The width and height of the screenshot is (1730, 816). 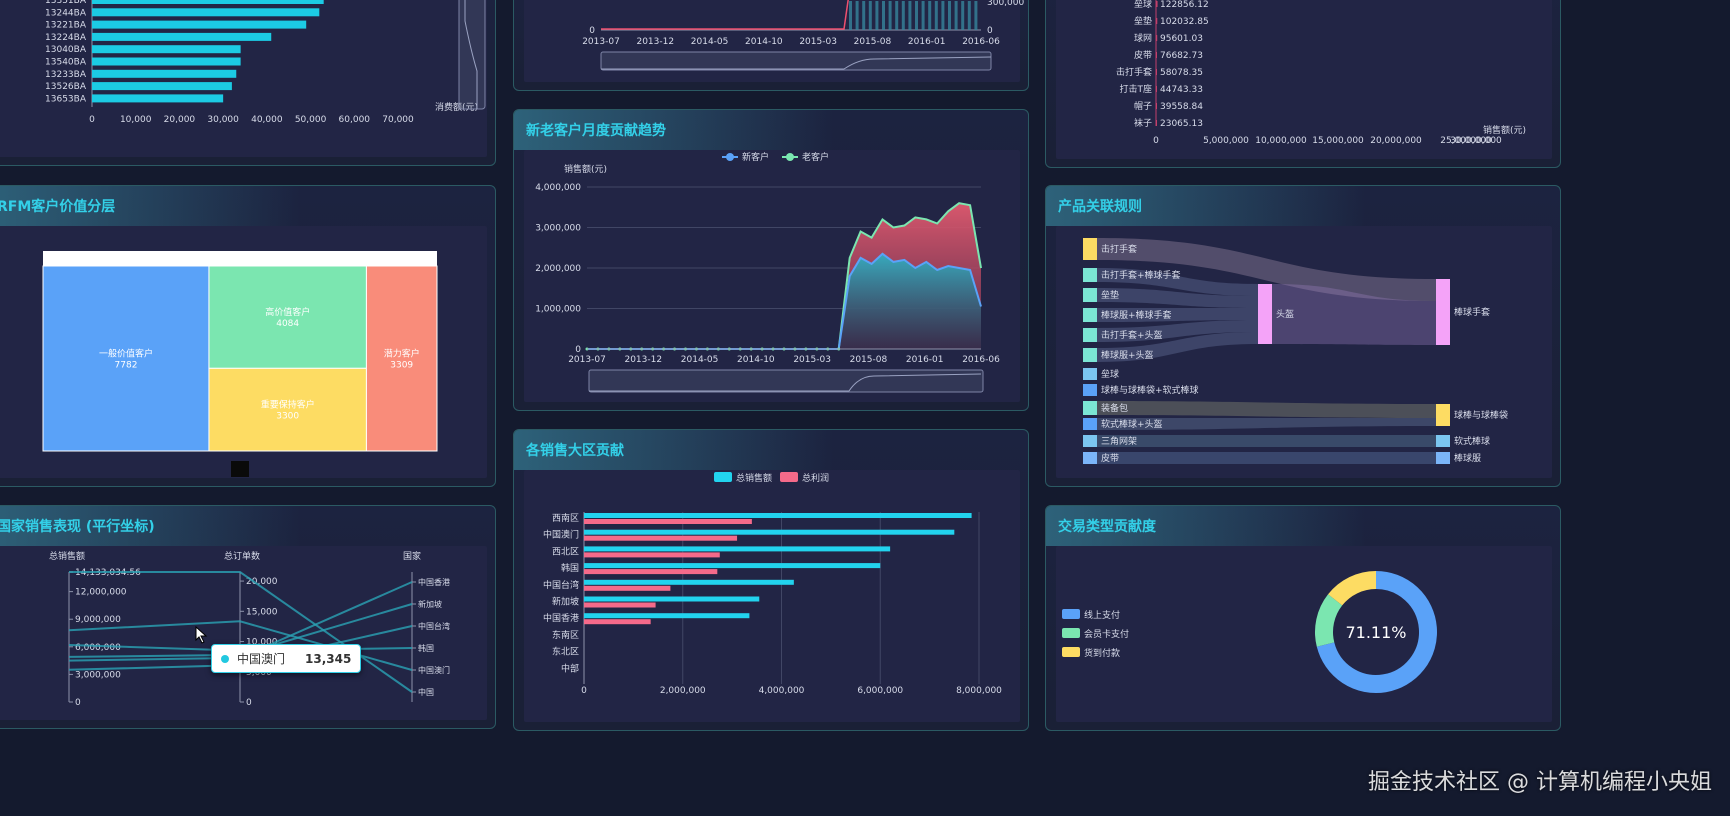 What do you see at coordinates (1156, 106) in the screenshot?
I see `bar-帽子` at bounding box center [1156, 106].